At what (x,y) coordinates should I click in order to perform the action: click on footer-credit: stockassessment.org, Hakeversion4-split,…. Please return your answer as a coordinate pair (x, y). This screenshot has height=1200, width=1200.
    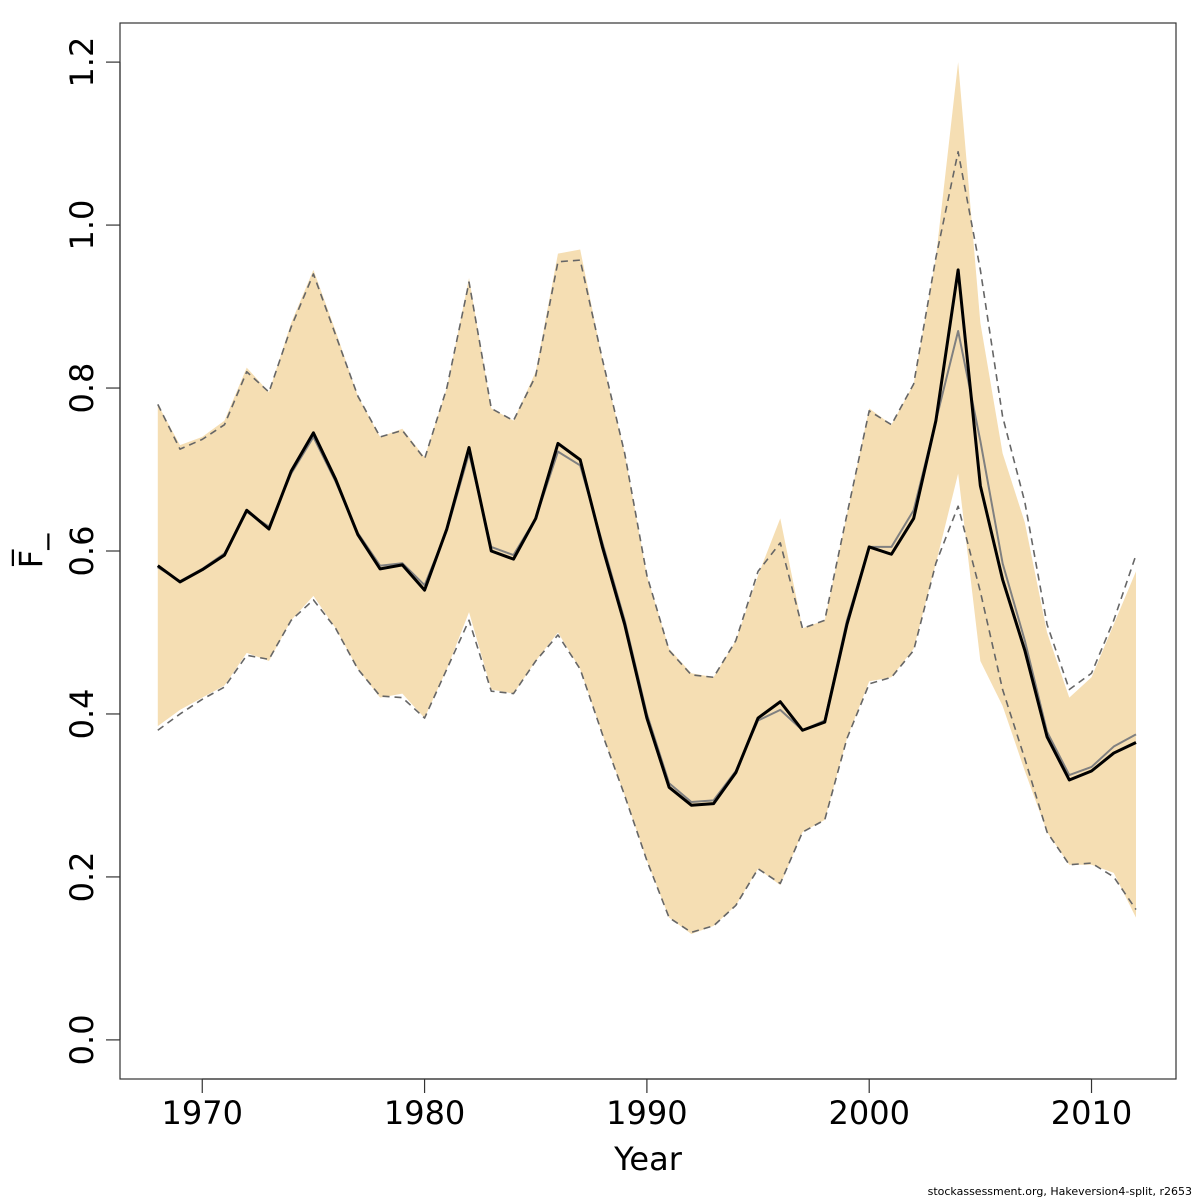
    Looking at the image, I should click on (1059, 1191).